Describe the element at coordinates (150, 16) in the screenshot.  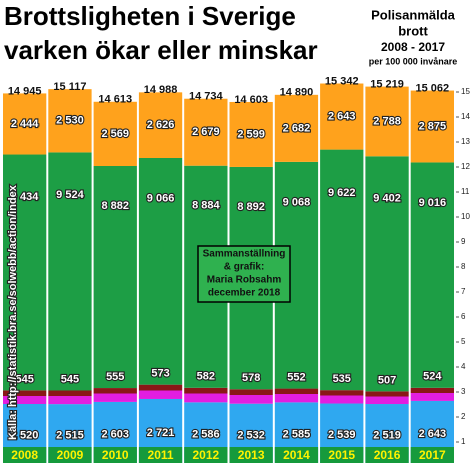
I see `chart-title: Brottsligheten i Sverige` at that location.